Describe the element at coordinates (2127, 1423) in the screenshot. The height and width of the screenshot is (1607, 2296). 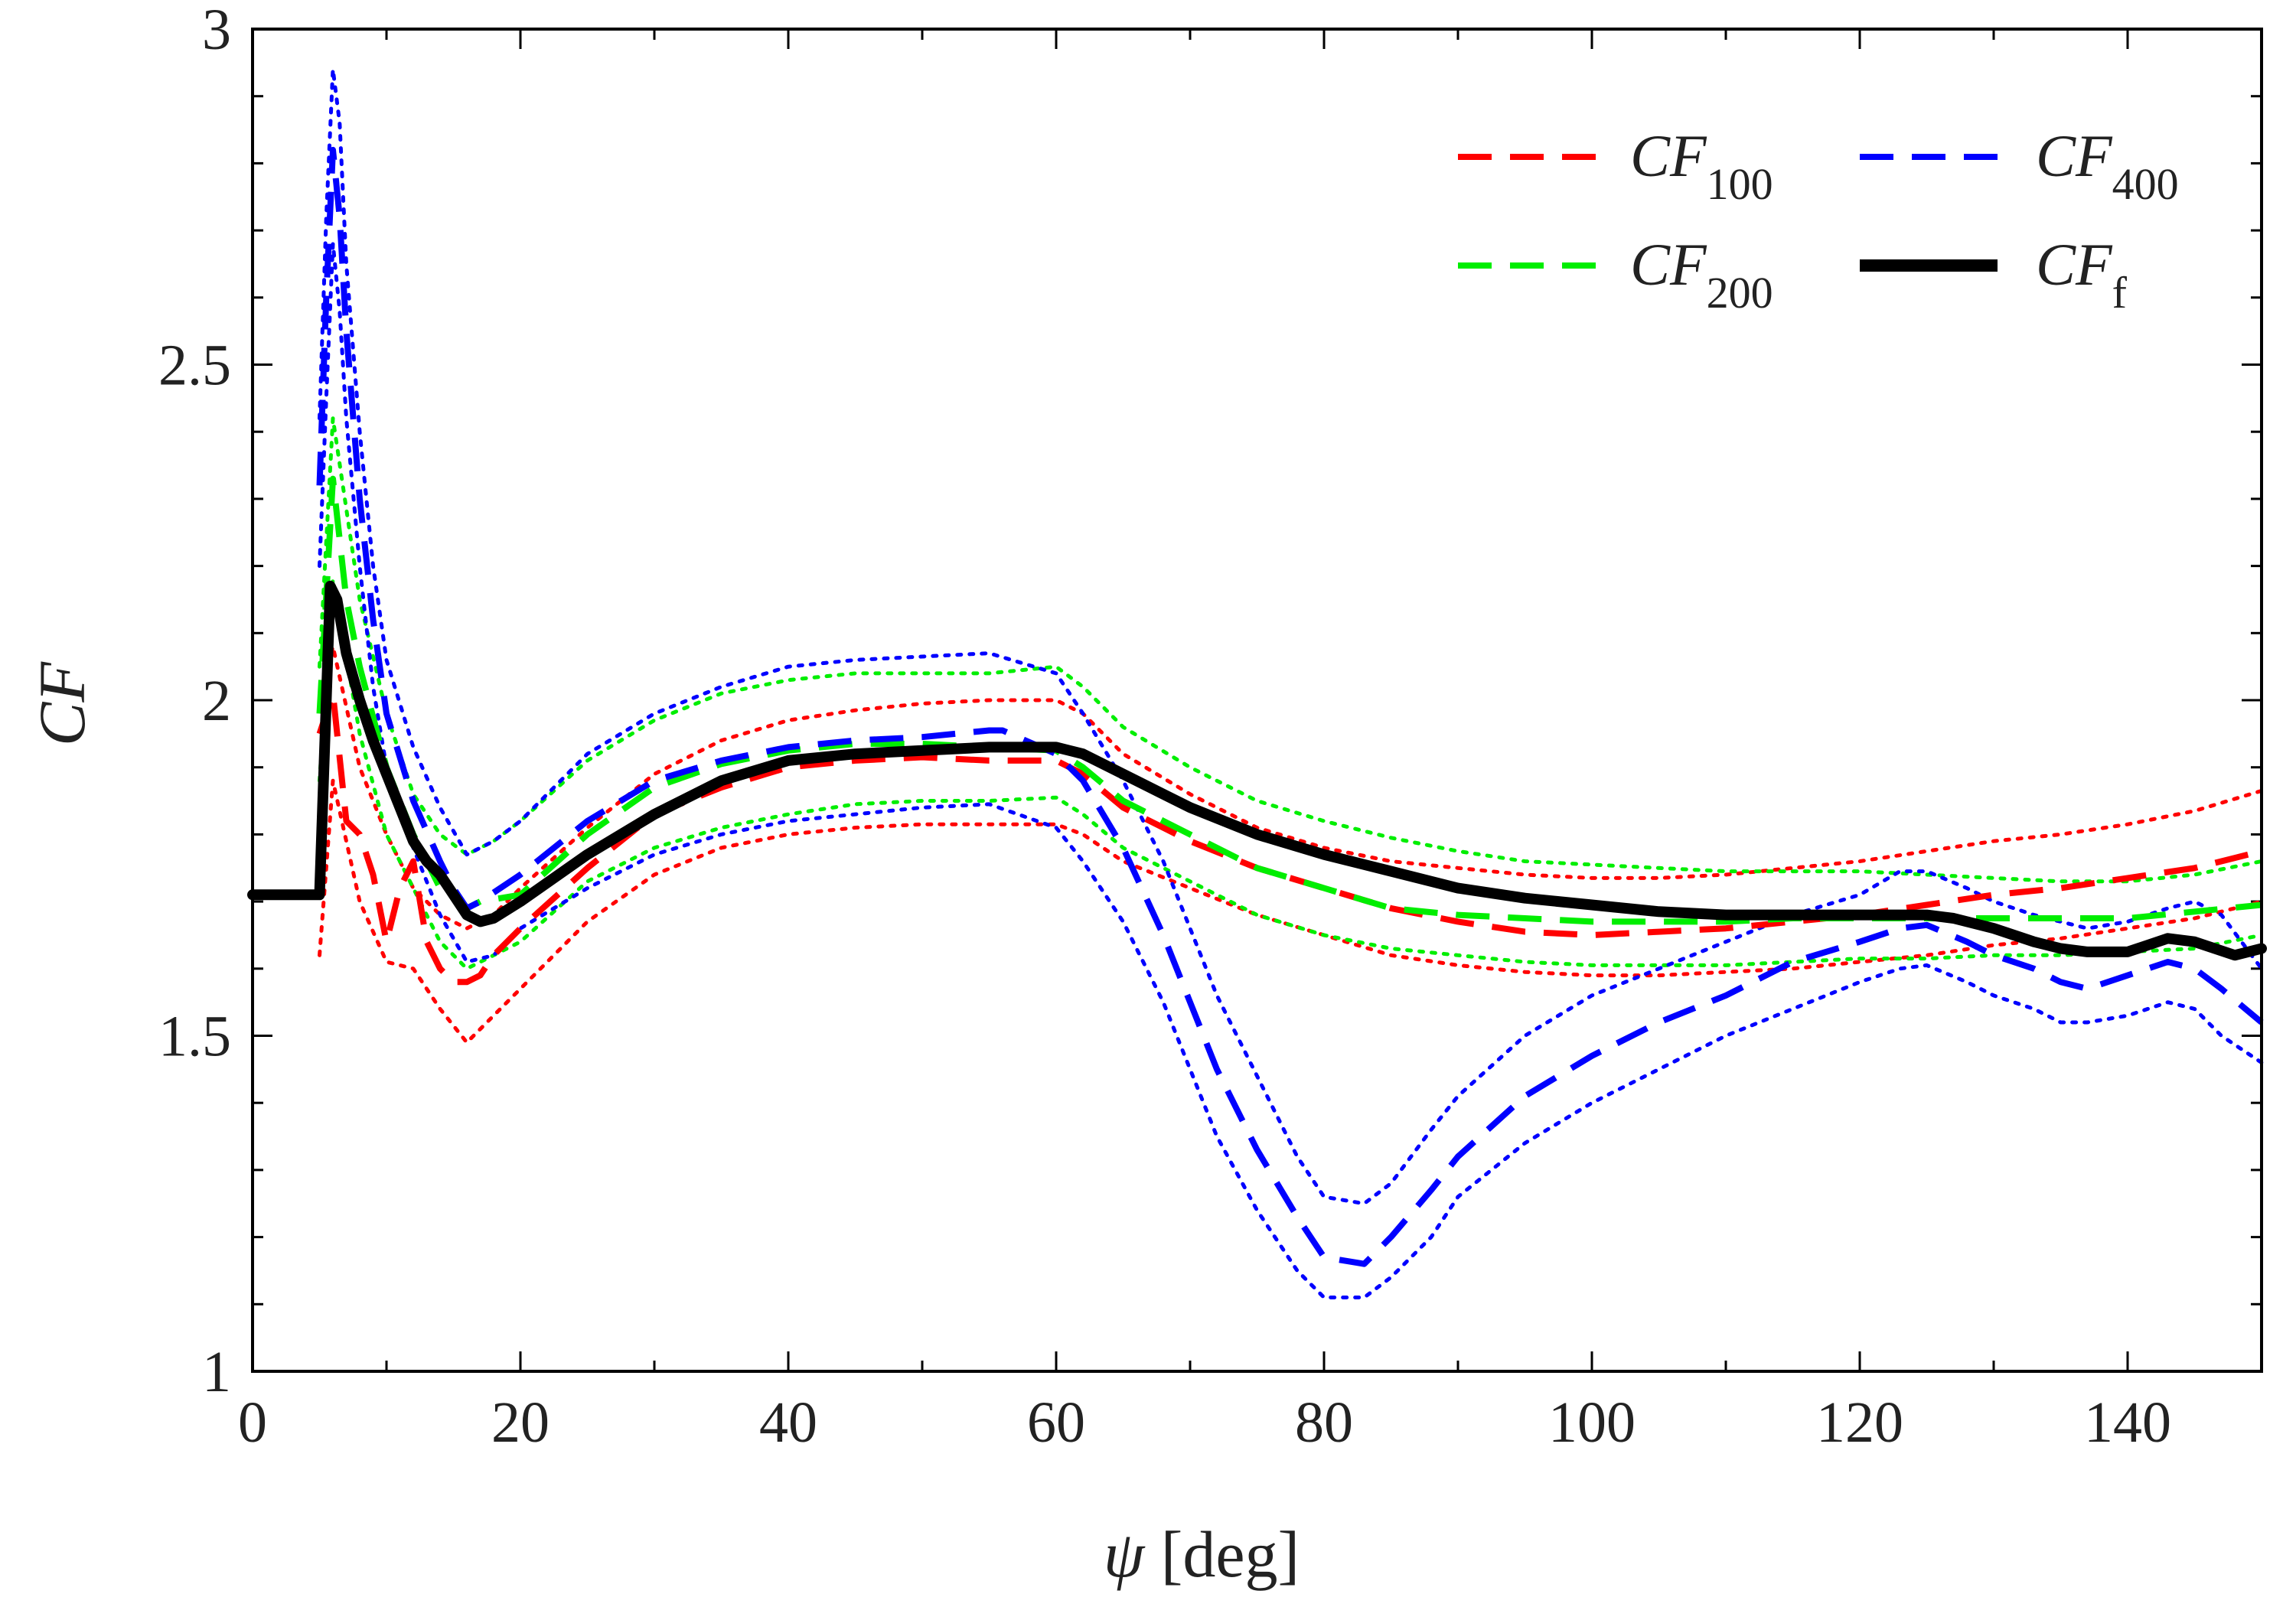
I see `x-tick-label: 140` at that location.